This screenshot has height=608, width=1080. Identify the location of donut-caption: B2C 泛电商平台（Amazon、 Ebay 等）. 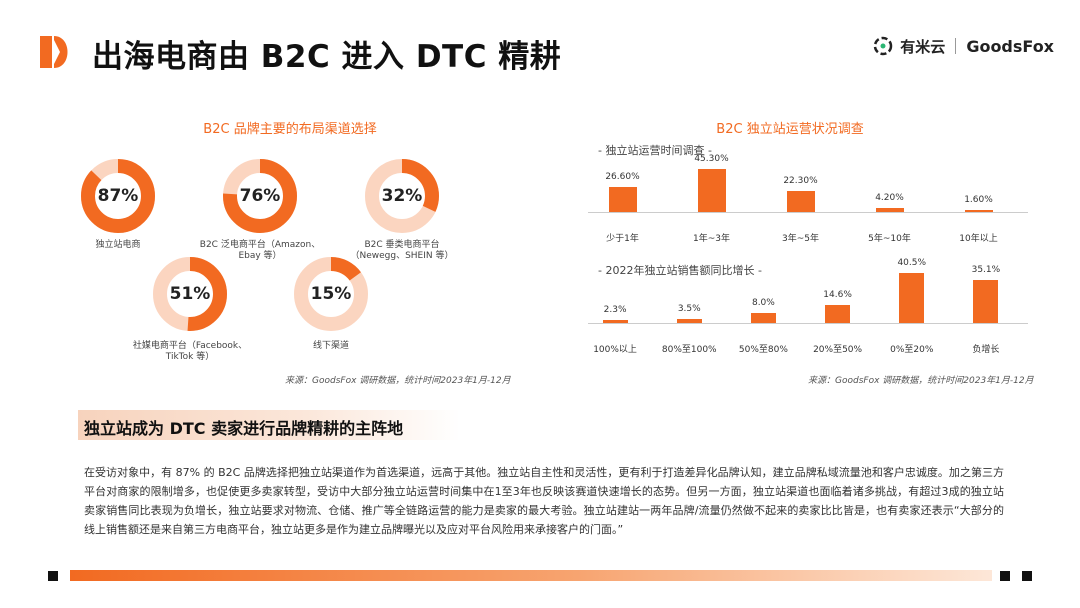
(260, 251).